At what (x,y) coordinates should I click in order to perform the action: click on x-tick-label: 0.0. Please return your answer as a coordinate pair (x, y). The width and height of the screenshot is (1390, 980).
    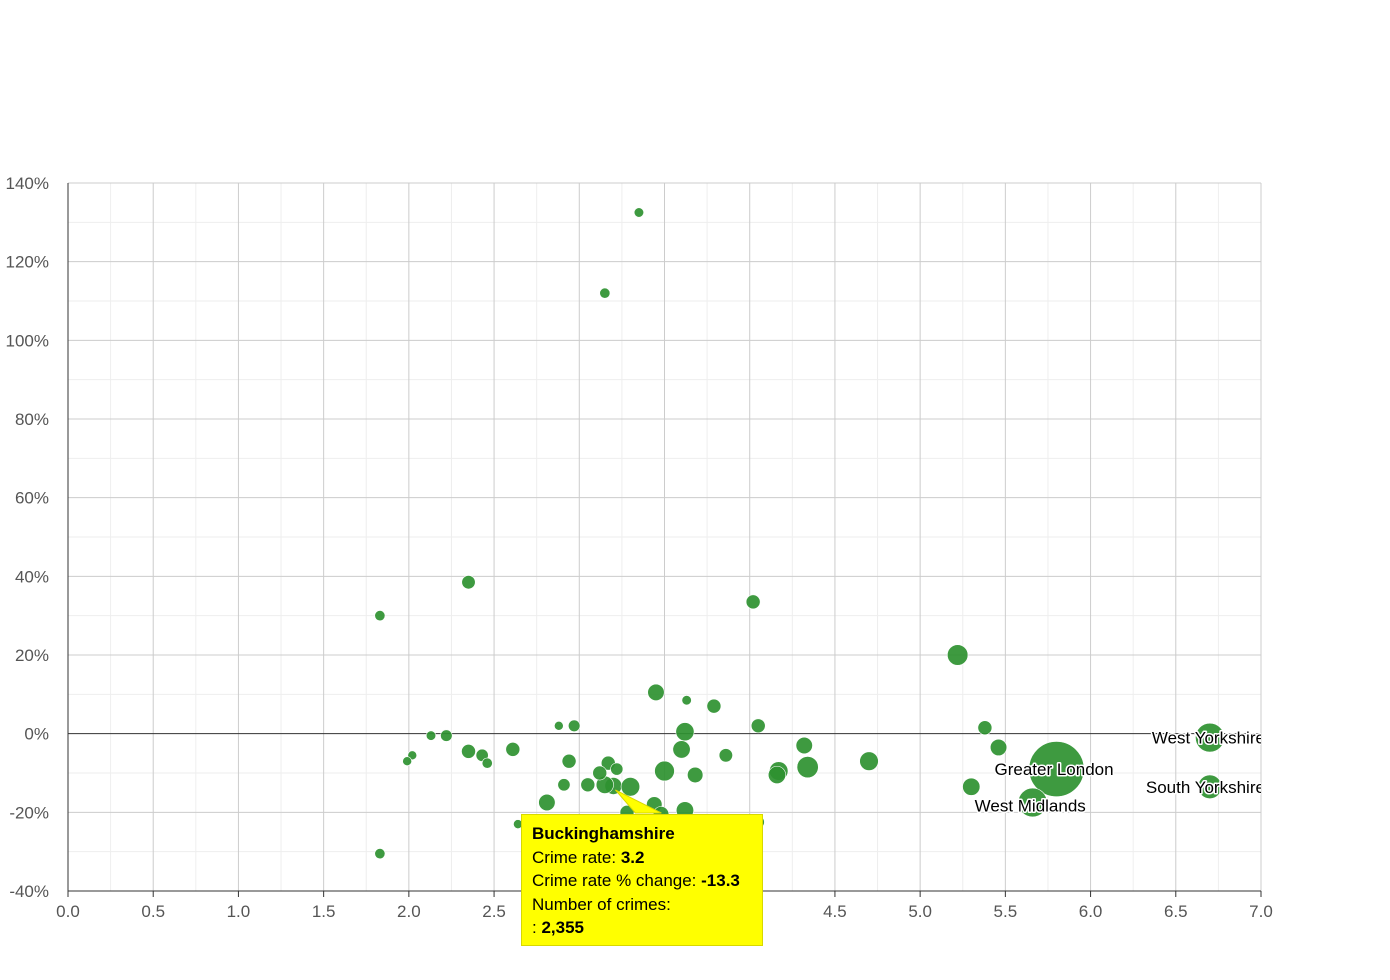
    Looking at the image, I should click on (68, 911).